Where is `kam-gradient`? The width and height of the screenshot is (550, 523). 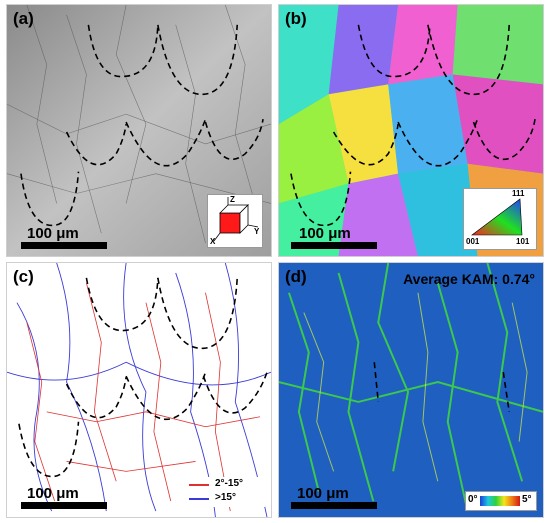
kam-gradient is located at coordinates (500, 501).